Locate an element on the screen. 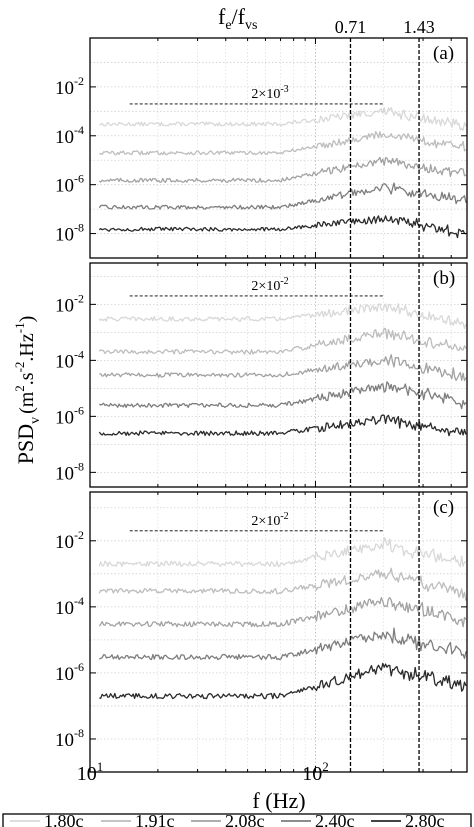  panel-a-label: (a) is located at coordinates (443, 53).